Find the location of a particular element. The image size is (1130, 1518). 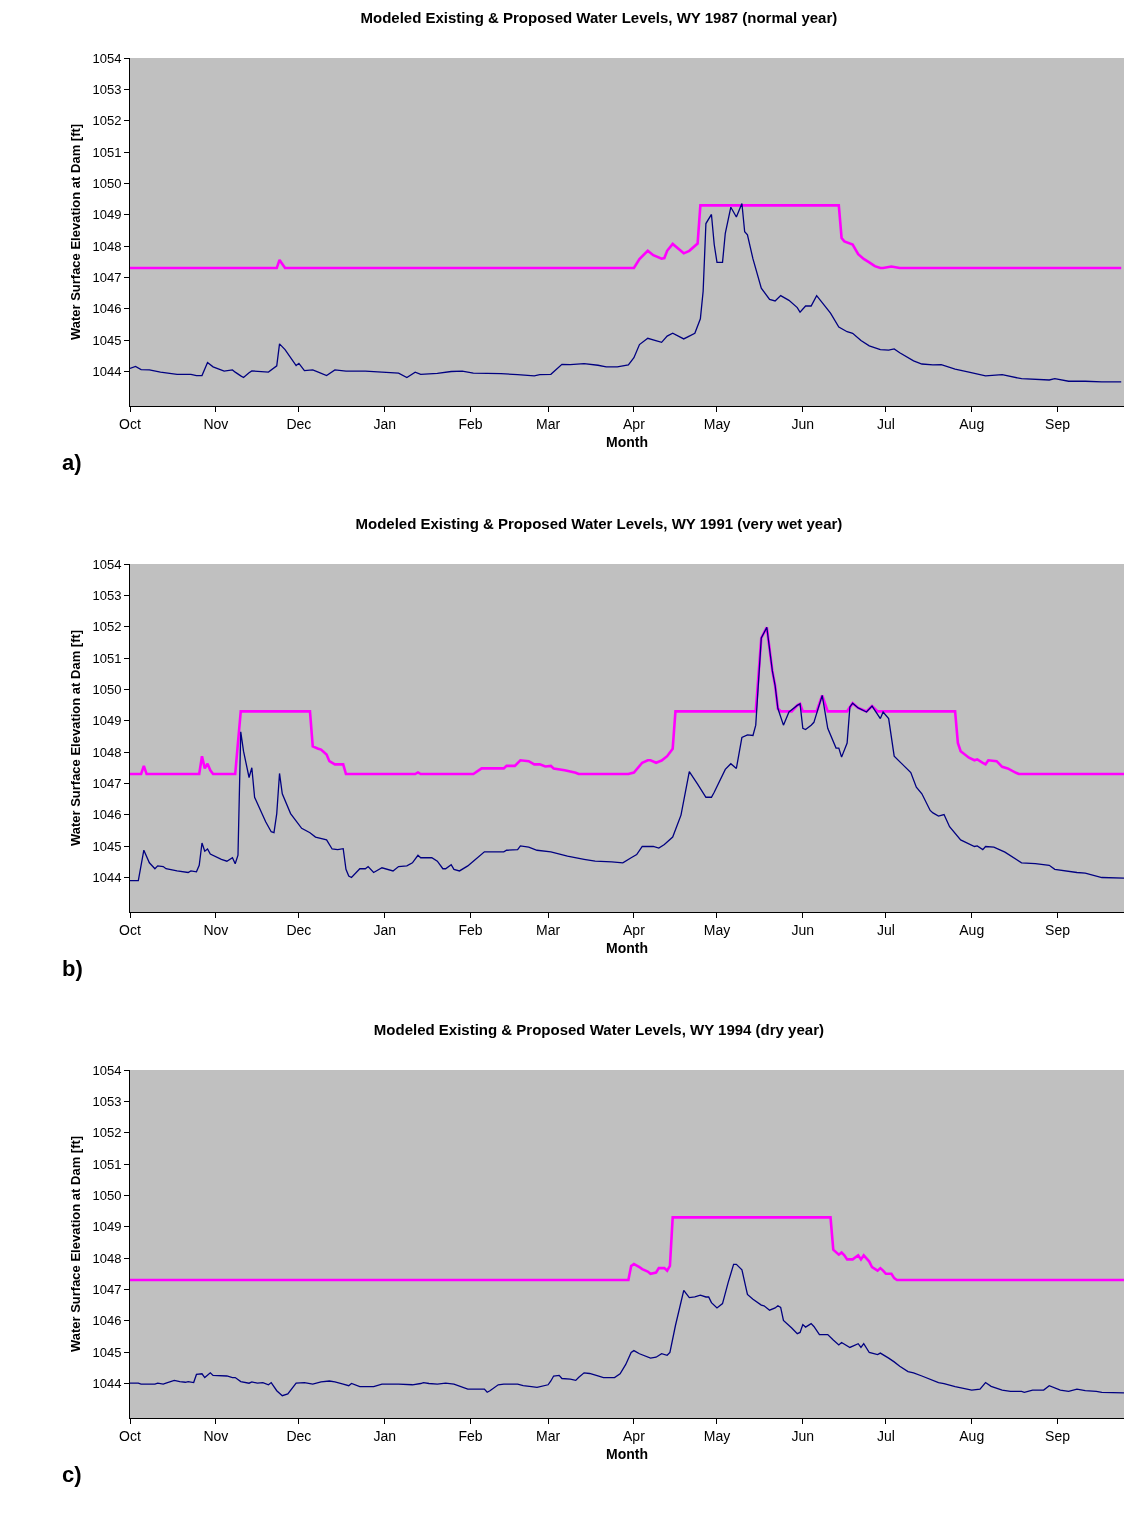

chart-title: Modeled Existing & Proposed Water Levels, WY 1987 (normal year) is located at coordinates (599, 18).